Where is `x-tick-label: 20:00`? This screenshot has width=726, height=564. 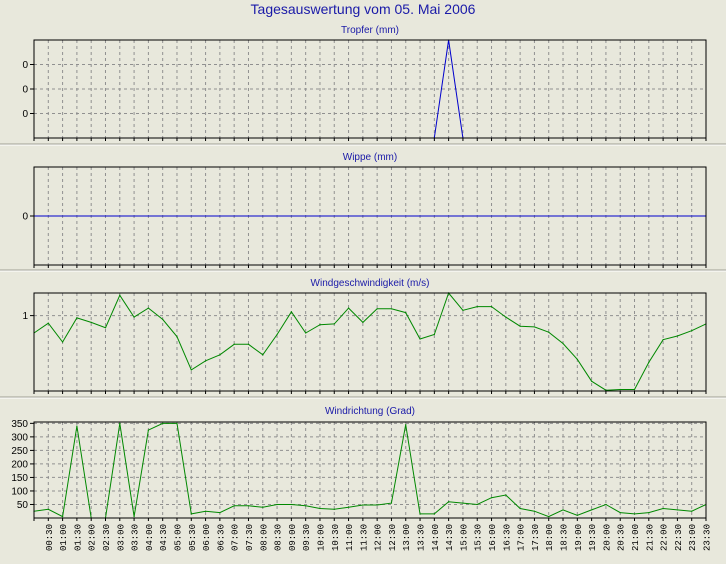 x-tick-label: 20:00 is located at coordinates (607, 537).